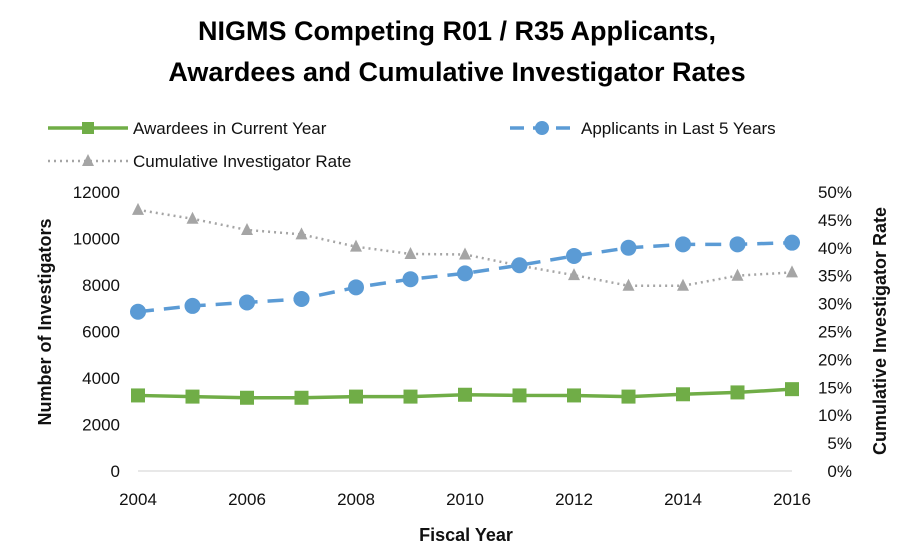  Describe the element at coordinates (247, 499) in the screenshot. I see `x-tick-label: 2006` at that location.